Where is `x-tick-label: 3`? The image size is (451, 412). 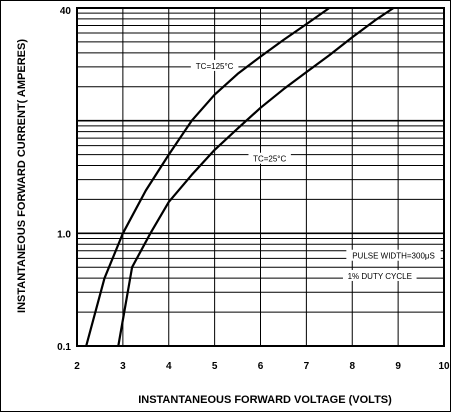 x-tick-label: 3 is located at coordinates (123, 366).